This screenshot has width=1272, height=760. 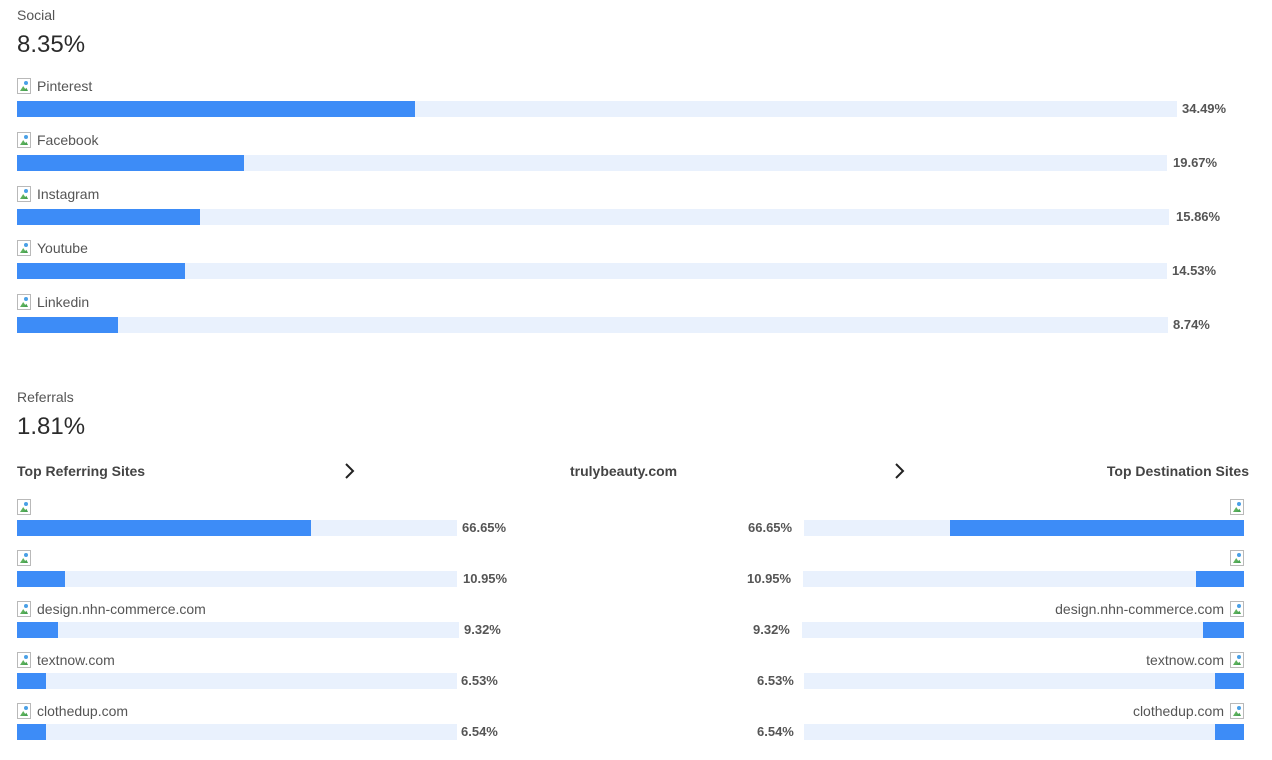 What do you see at coordinates (24, 140) in the screenshot?
I see `facebook-icon` at bounding box center [24, 140].